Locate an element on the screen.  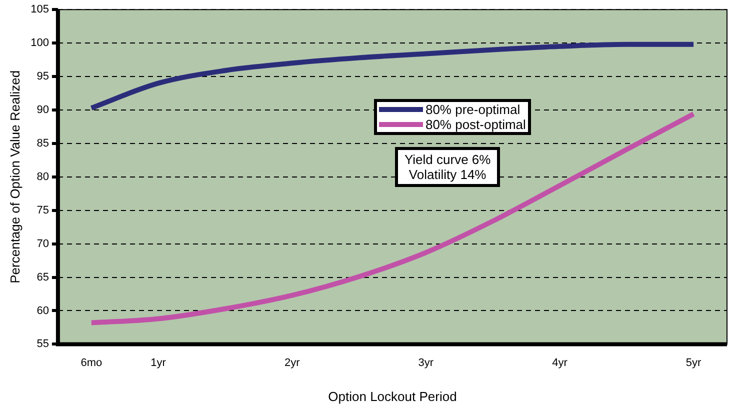
y-tick-label: 80 is located at coordinates (42, 176).